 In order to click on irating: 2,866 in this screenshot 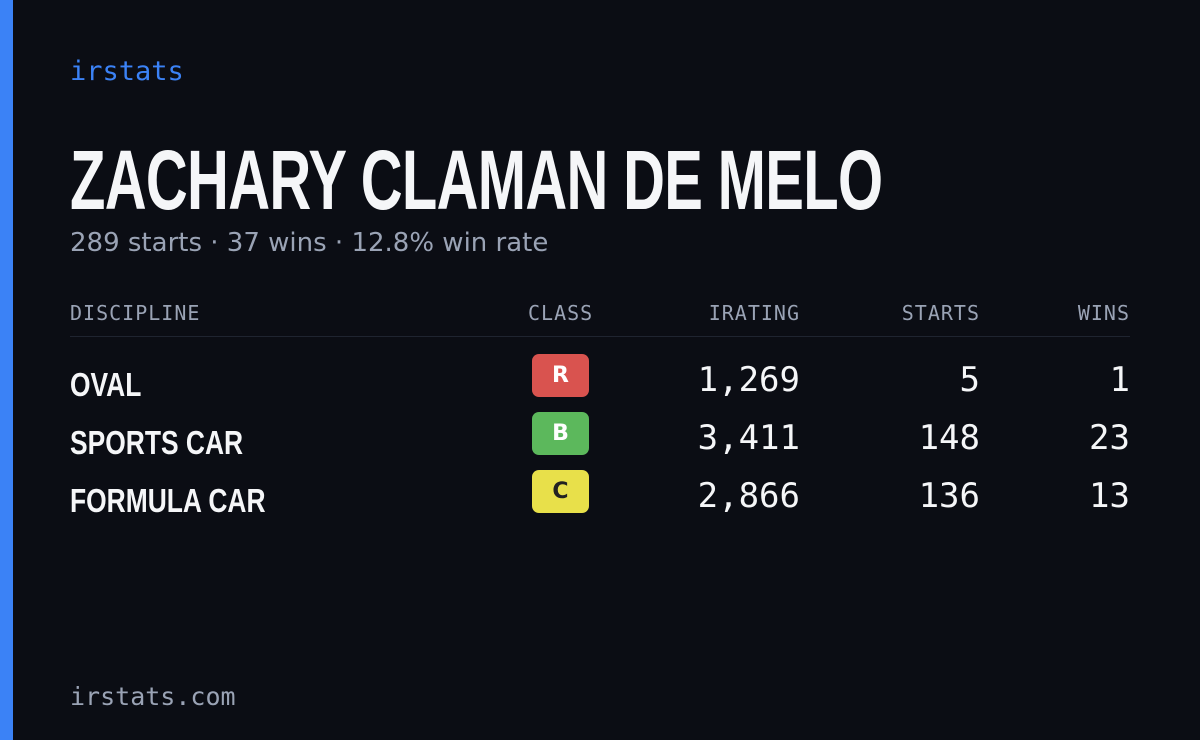, I will do `click(748, 496)`.